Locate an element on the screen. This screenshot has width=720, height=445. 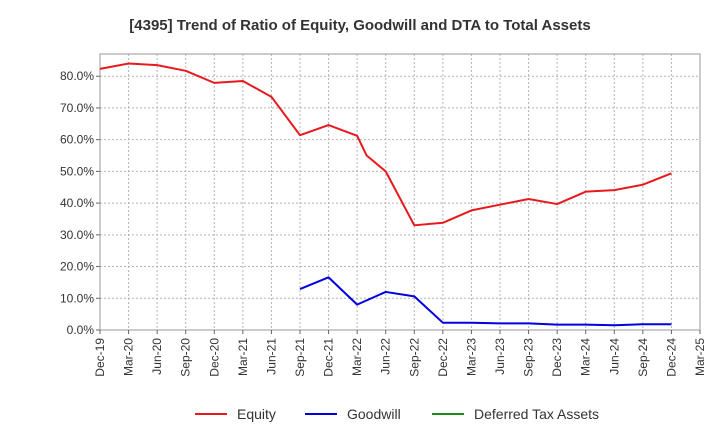
x-tick-label: Mar-22 is located at coordinates (357, 357).